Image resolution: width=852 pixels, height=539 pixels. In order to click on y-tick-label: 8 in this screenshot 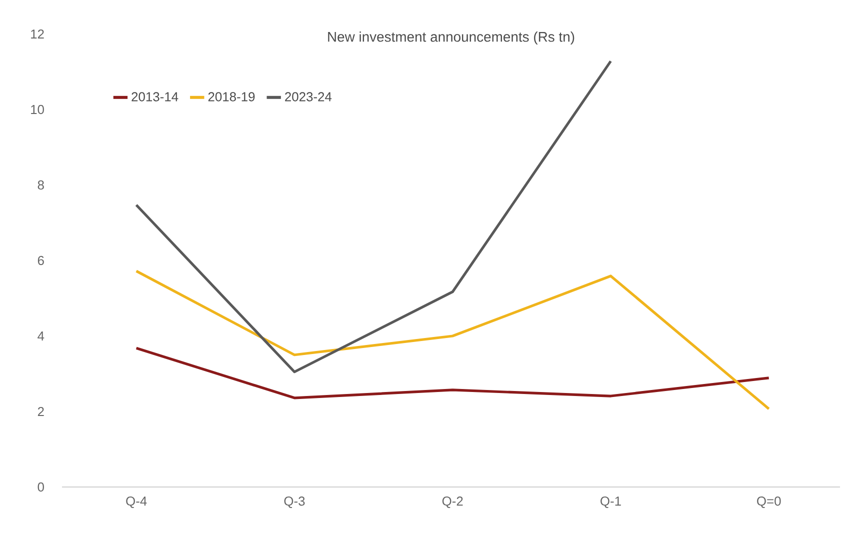, I will do `click(41, 185)`.